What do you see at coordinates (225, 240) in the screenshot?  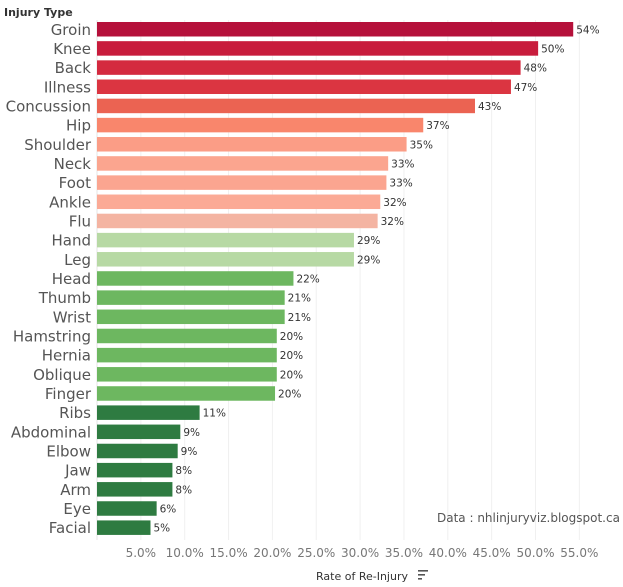 I see `bar-hand` at bounding box center [225, 240].